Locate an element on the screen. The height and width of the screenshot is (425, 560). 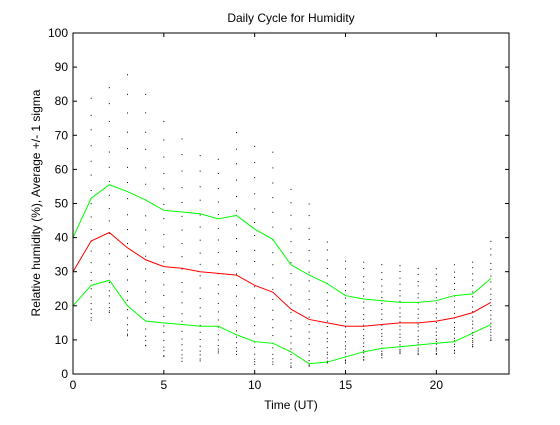
chart-title: Daily Cycle for Humidity is located at coordinates (290, 18).